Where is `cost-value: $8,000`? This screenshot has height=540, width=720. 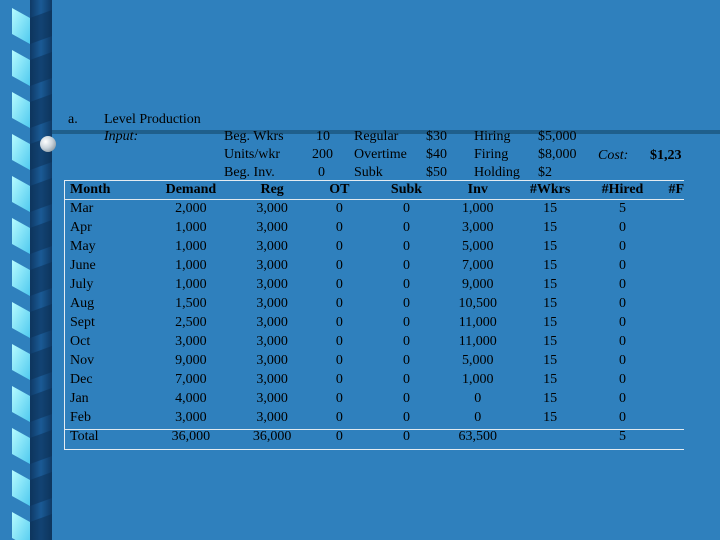
cost-value: $8,000 is located at coordinates (557, 154).